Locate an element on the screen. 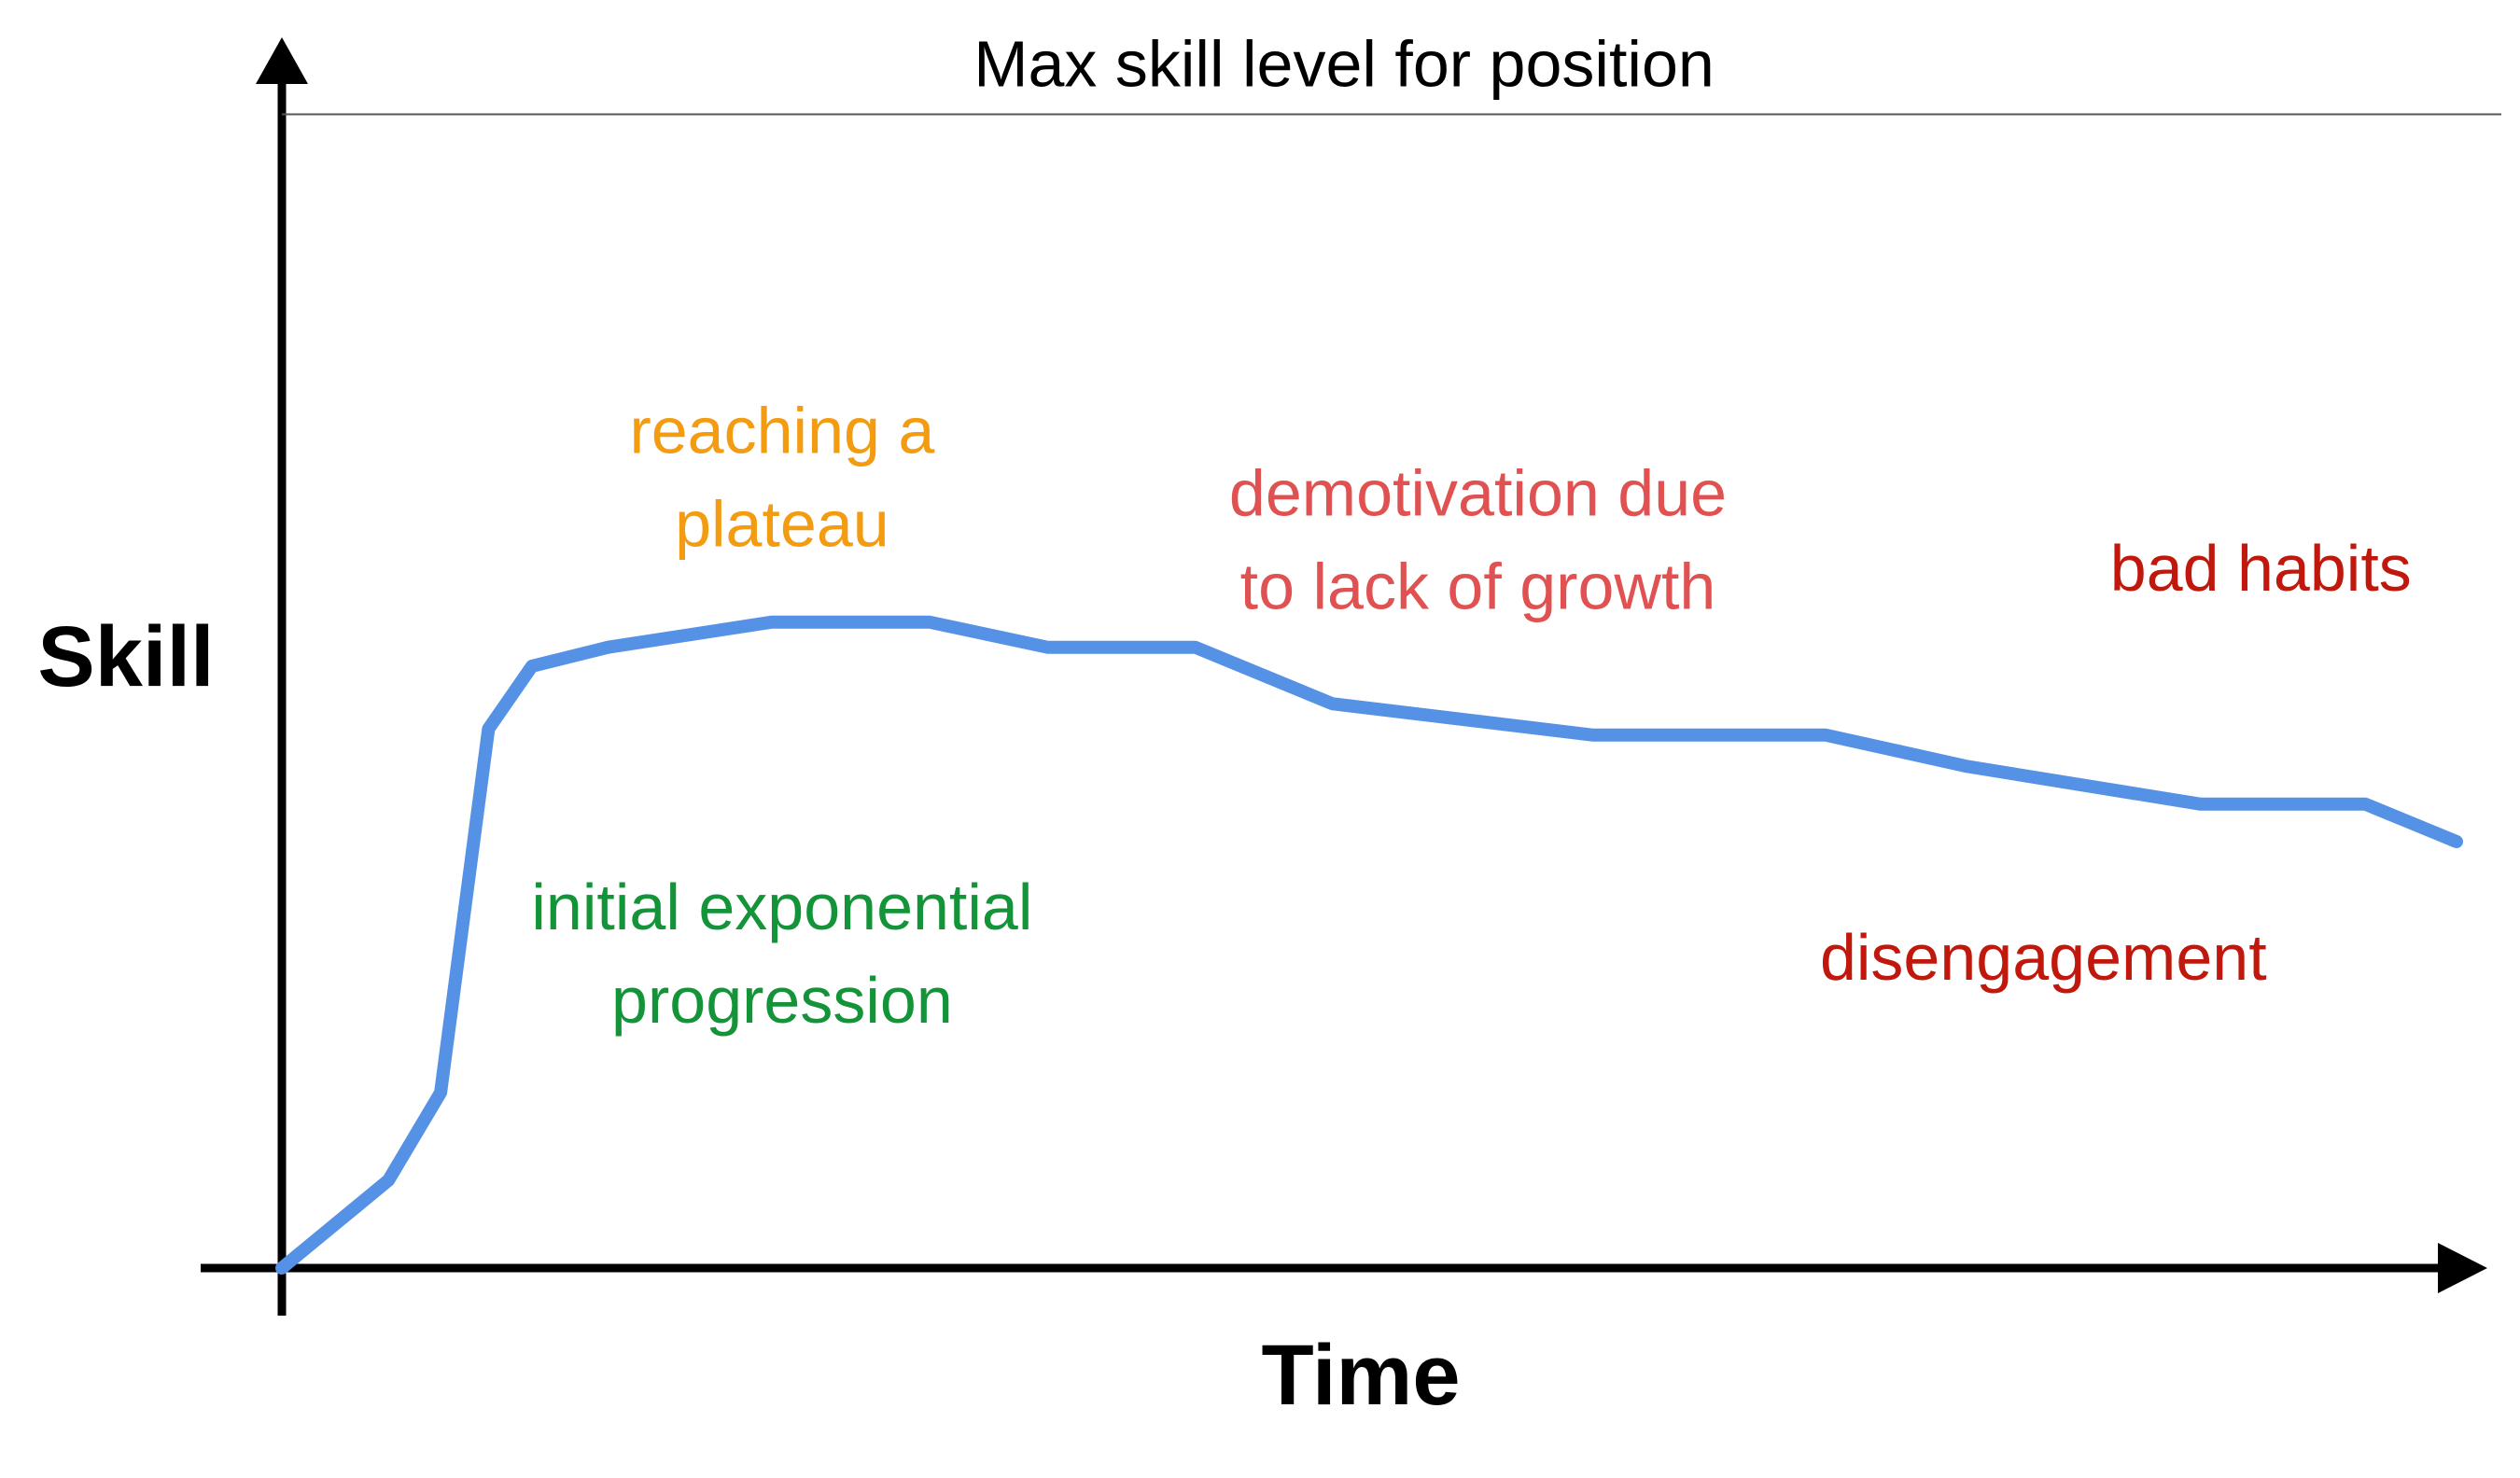 The image size is (2520, 1478). annotation-4: initial exponential progression is located at coordinates (781, 954).